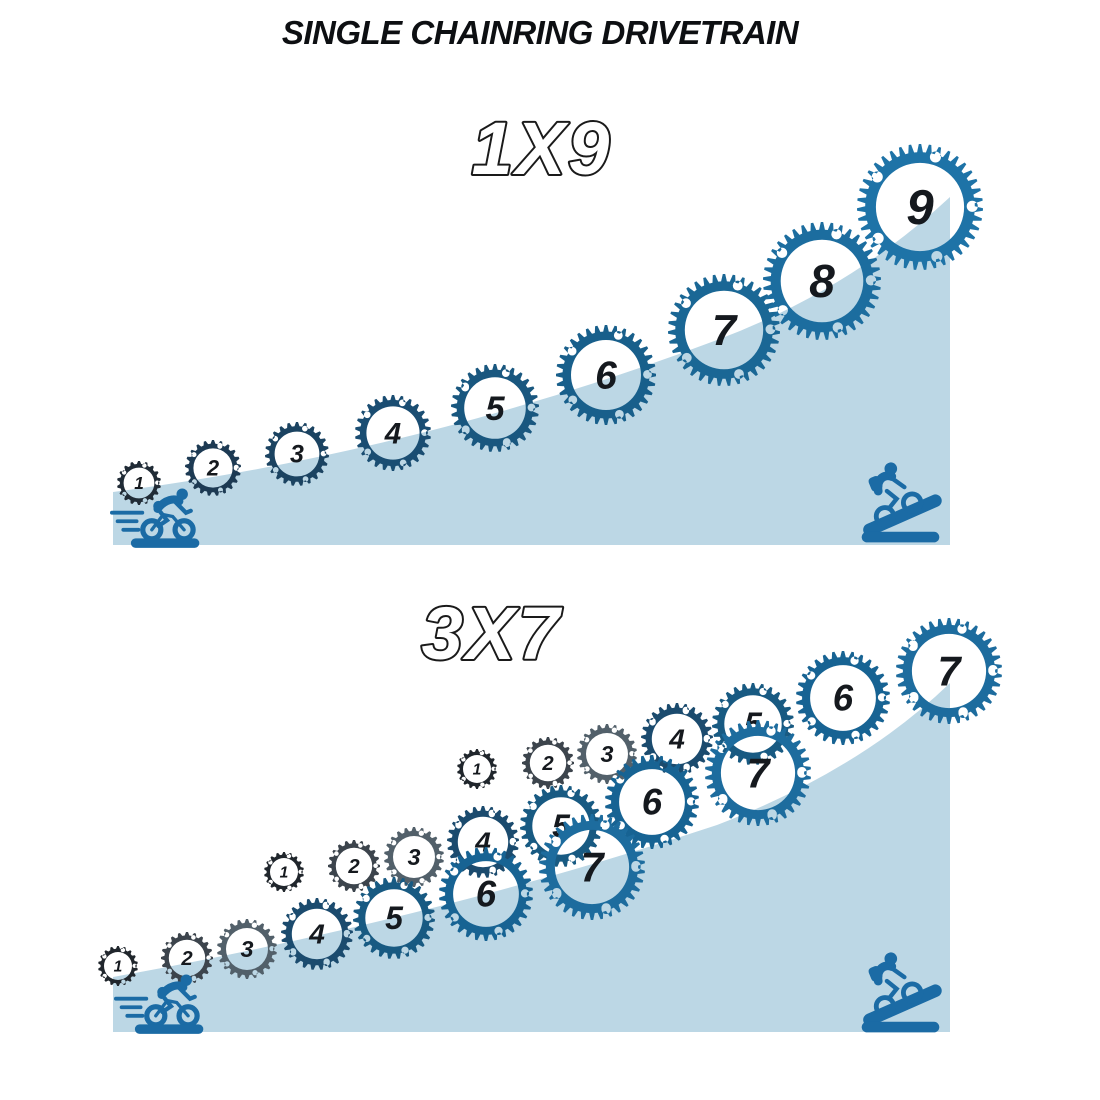  I want to click on gear-3x7-row-top-6: 6, so click(843, 698).